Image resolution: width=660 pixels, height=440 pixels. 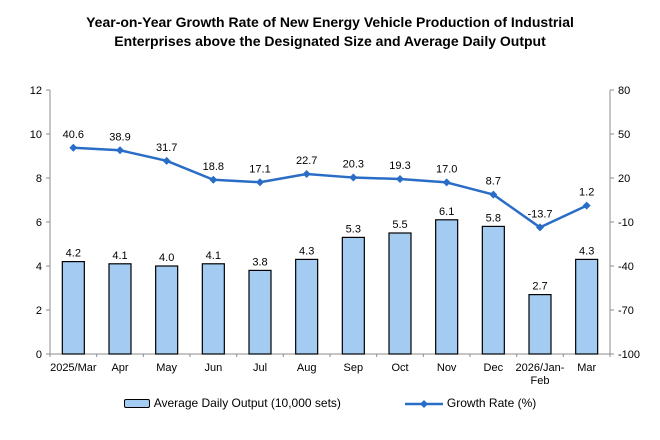 What do you see at coordinates (39, 179) in the screenshot?
I see `y-left-tick-label: 8` at bounding box center [39, 179].